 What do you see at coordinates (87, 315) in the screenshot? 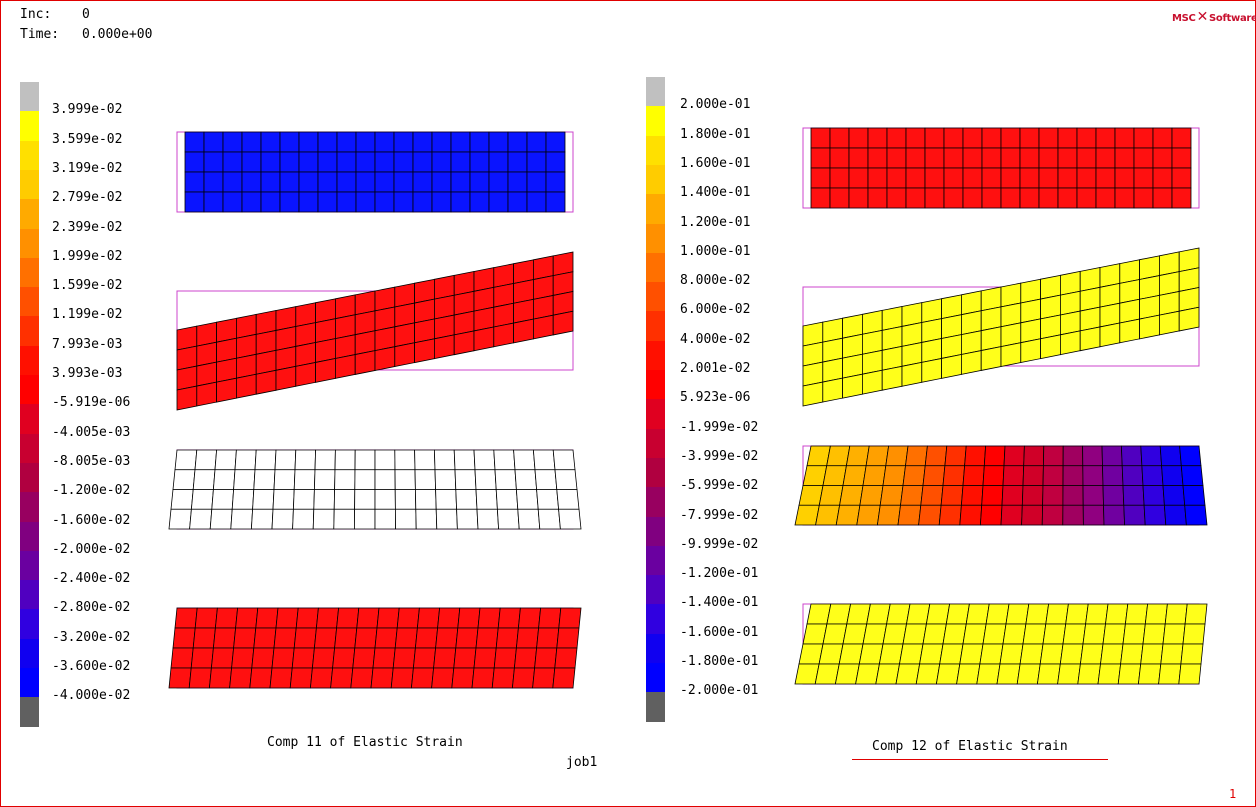
I see `legend-label: 1.199e-02` at bounding box center [87, 315].